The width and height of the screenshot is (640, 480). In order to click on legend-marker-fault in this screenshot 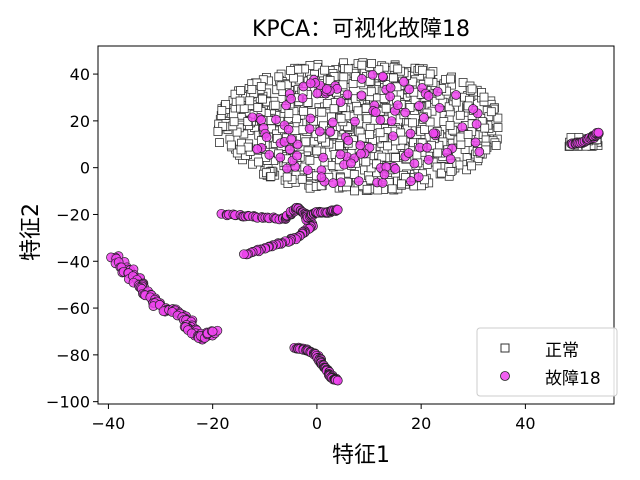, I will do `click(505, 376)`.